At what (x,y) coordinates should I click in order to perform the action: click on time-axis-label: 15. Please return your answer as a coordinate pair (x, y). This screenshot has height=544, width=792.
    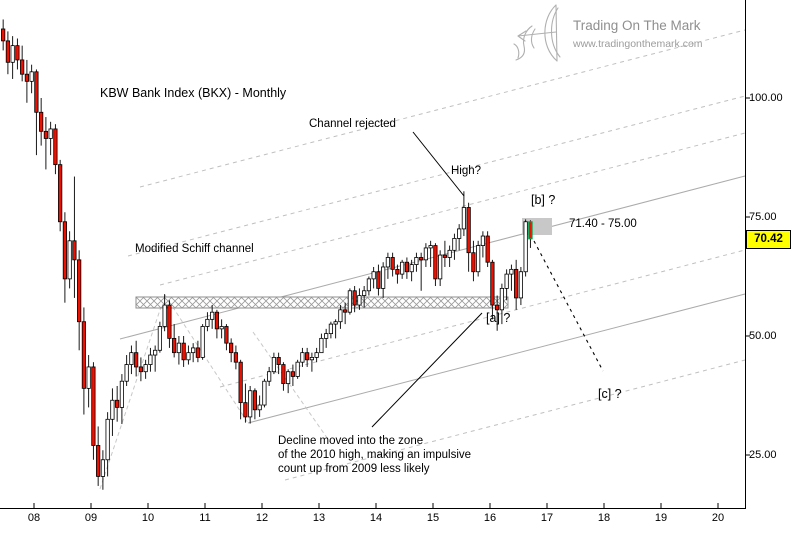
    Looking at the image, I should click on (433, 518).